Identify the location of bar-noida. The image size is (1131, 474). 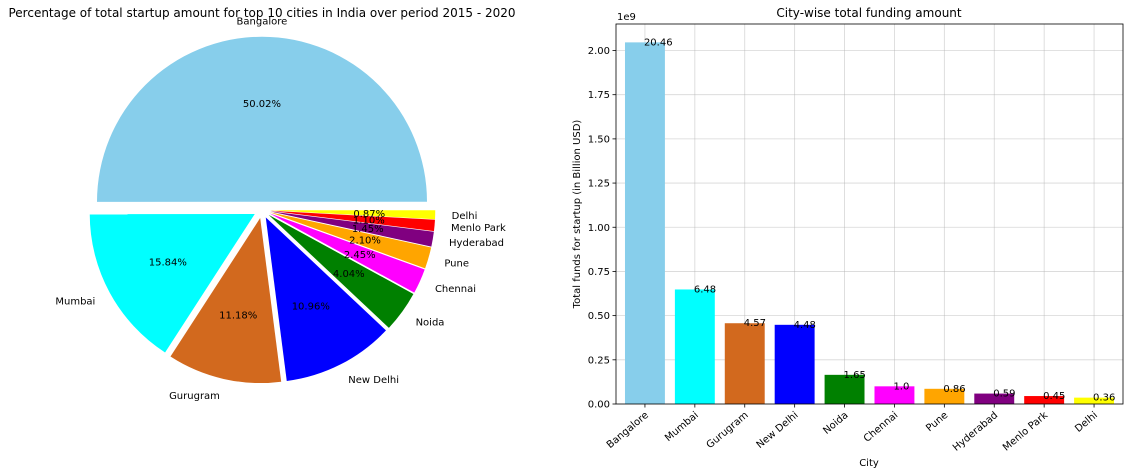
(844, 389).